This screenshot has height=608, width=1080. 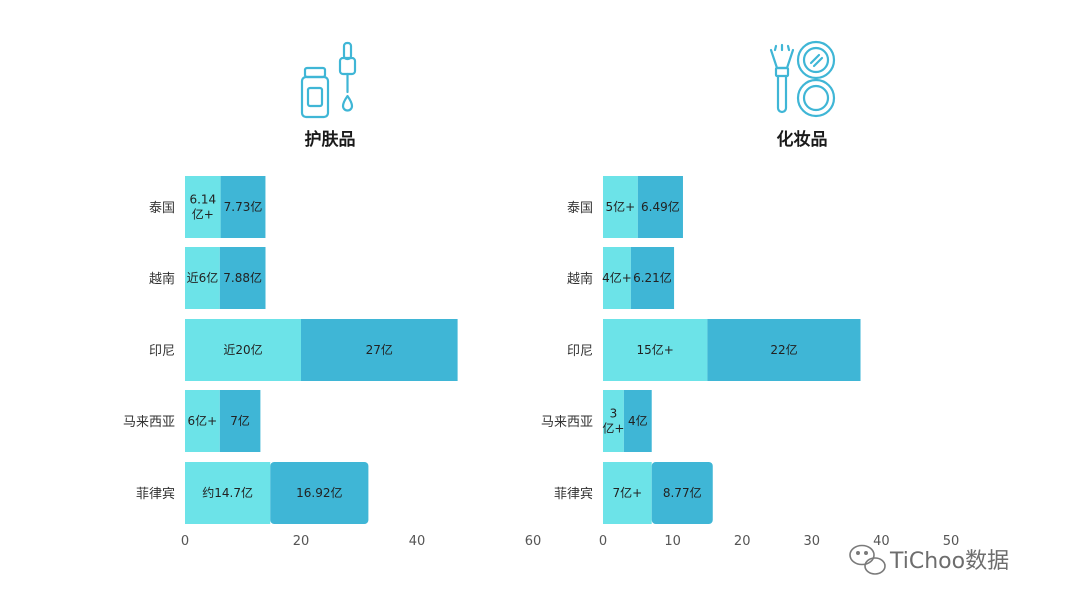 I want to click on data-label: 5亿+, so click(x=621, y=206).